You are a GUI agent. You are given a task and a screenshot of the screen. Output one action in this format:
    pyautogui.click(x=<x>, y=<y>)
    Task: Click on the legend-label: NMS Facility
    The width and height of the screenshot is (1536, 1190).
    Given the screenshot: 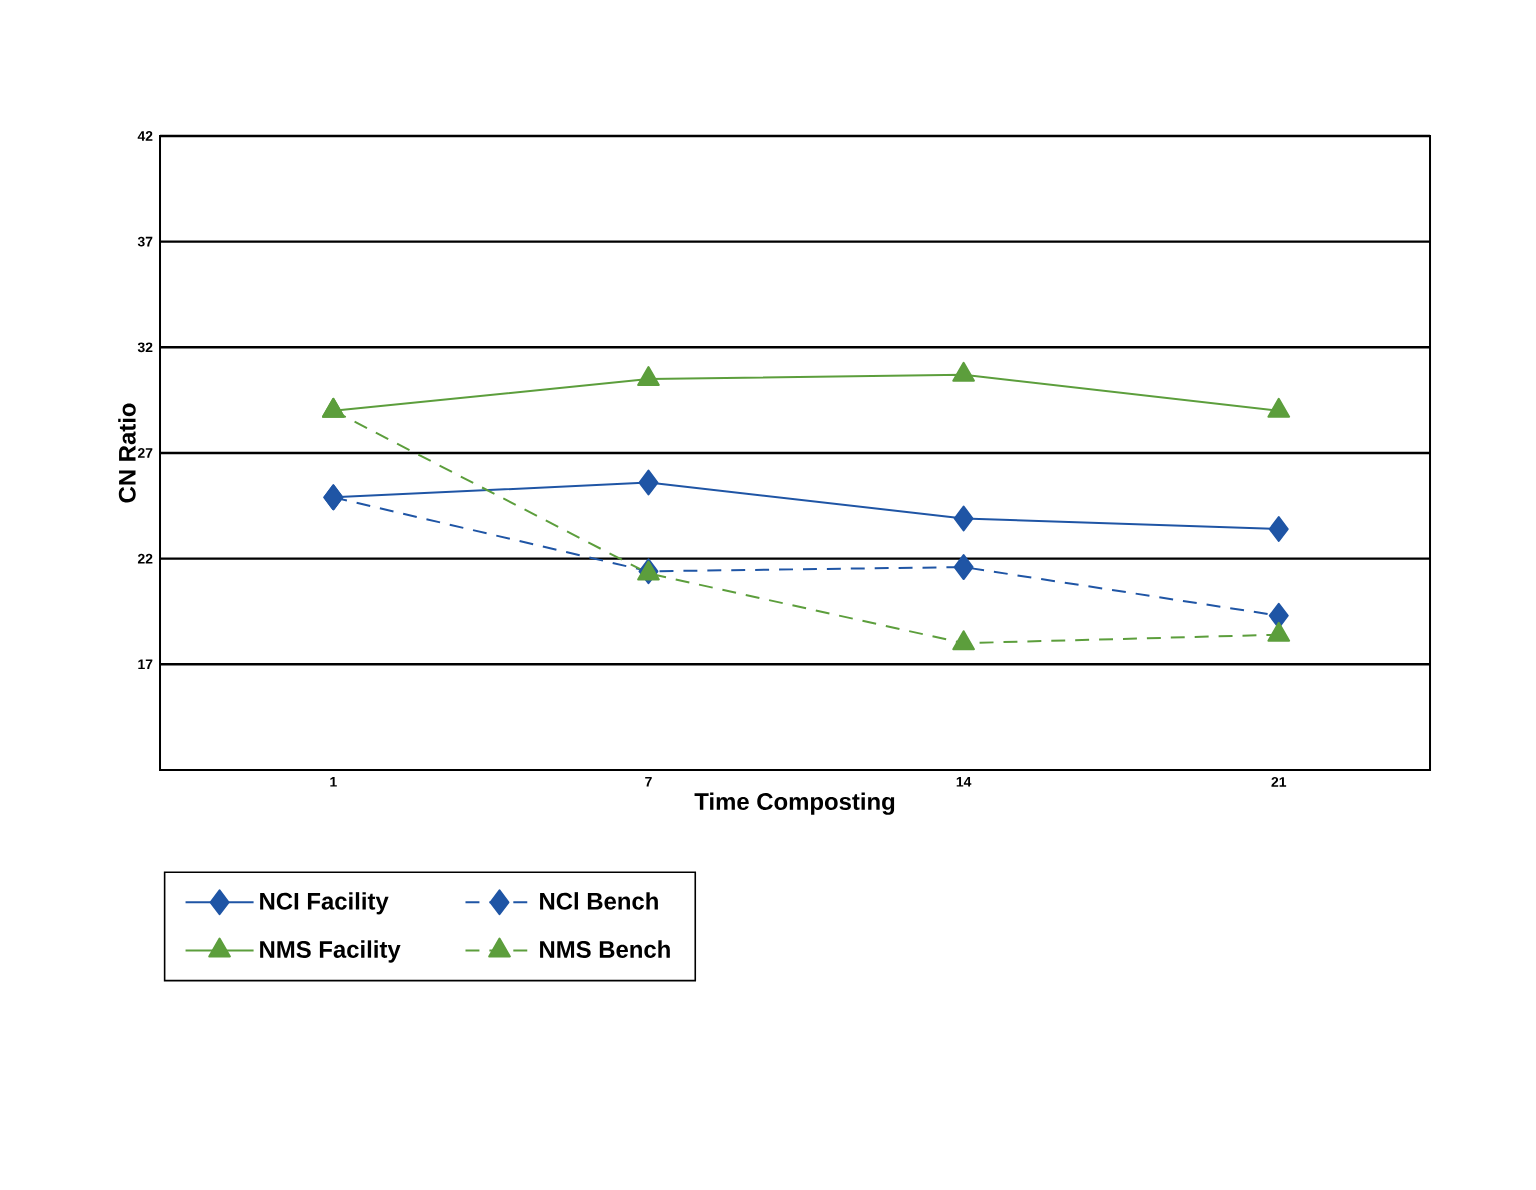 What is the action you would take?
    pyautogui.click(x=330, y=951)
    